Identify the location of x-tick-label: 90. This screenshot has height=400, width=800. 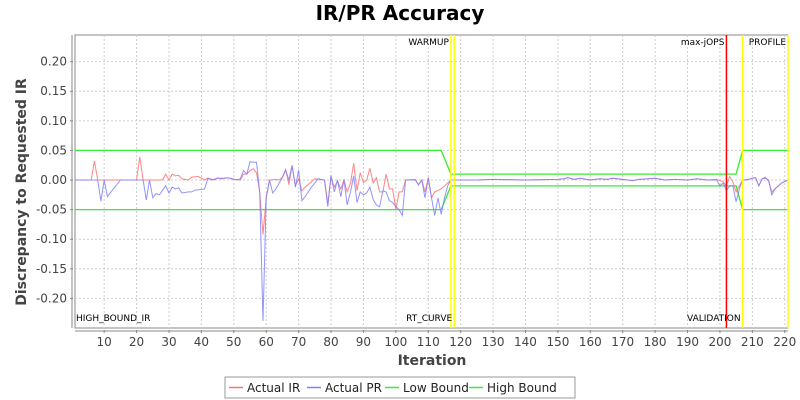
(363, 342).